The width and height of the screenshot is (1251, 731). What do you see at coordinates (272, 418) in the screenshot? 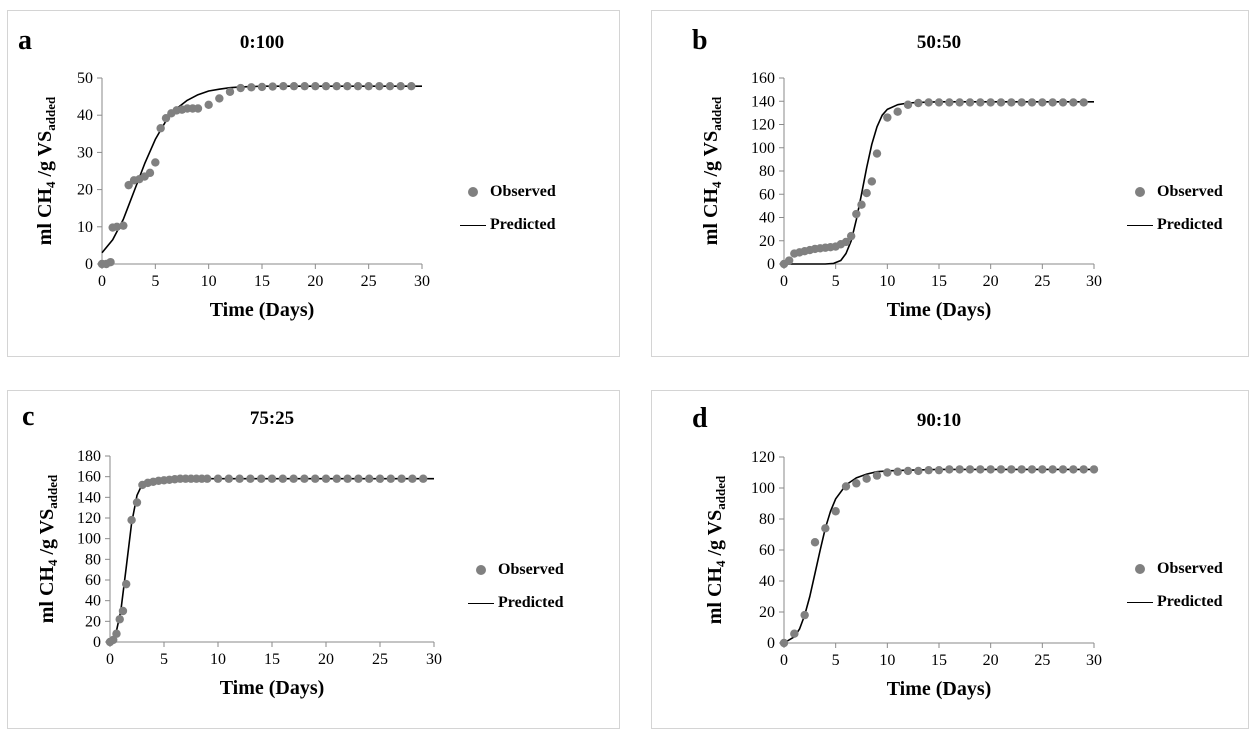
I see `chart-title: 75:25` at bounding box center [272, 418].